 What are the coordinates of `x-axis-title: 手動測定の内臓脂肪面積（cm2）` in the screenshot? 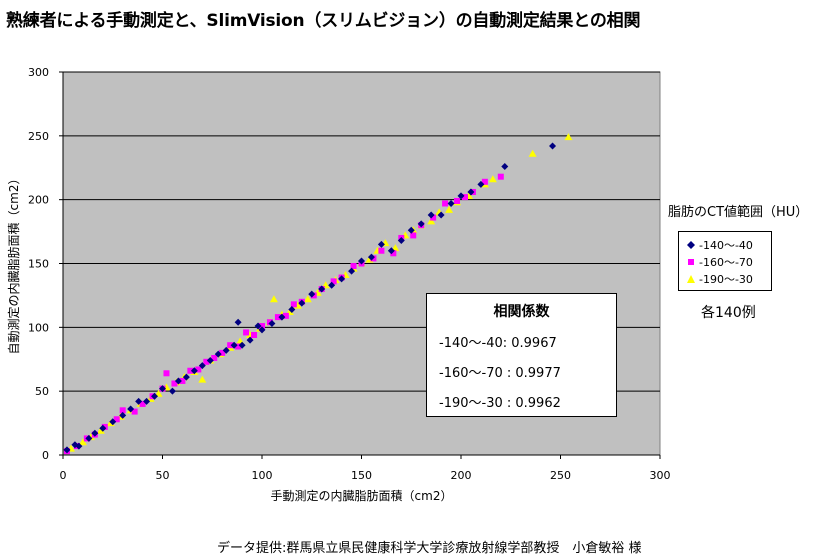 It's located at (362, 495).